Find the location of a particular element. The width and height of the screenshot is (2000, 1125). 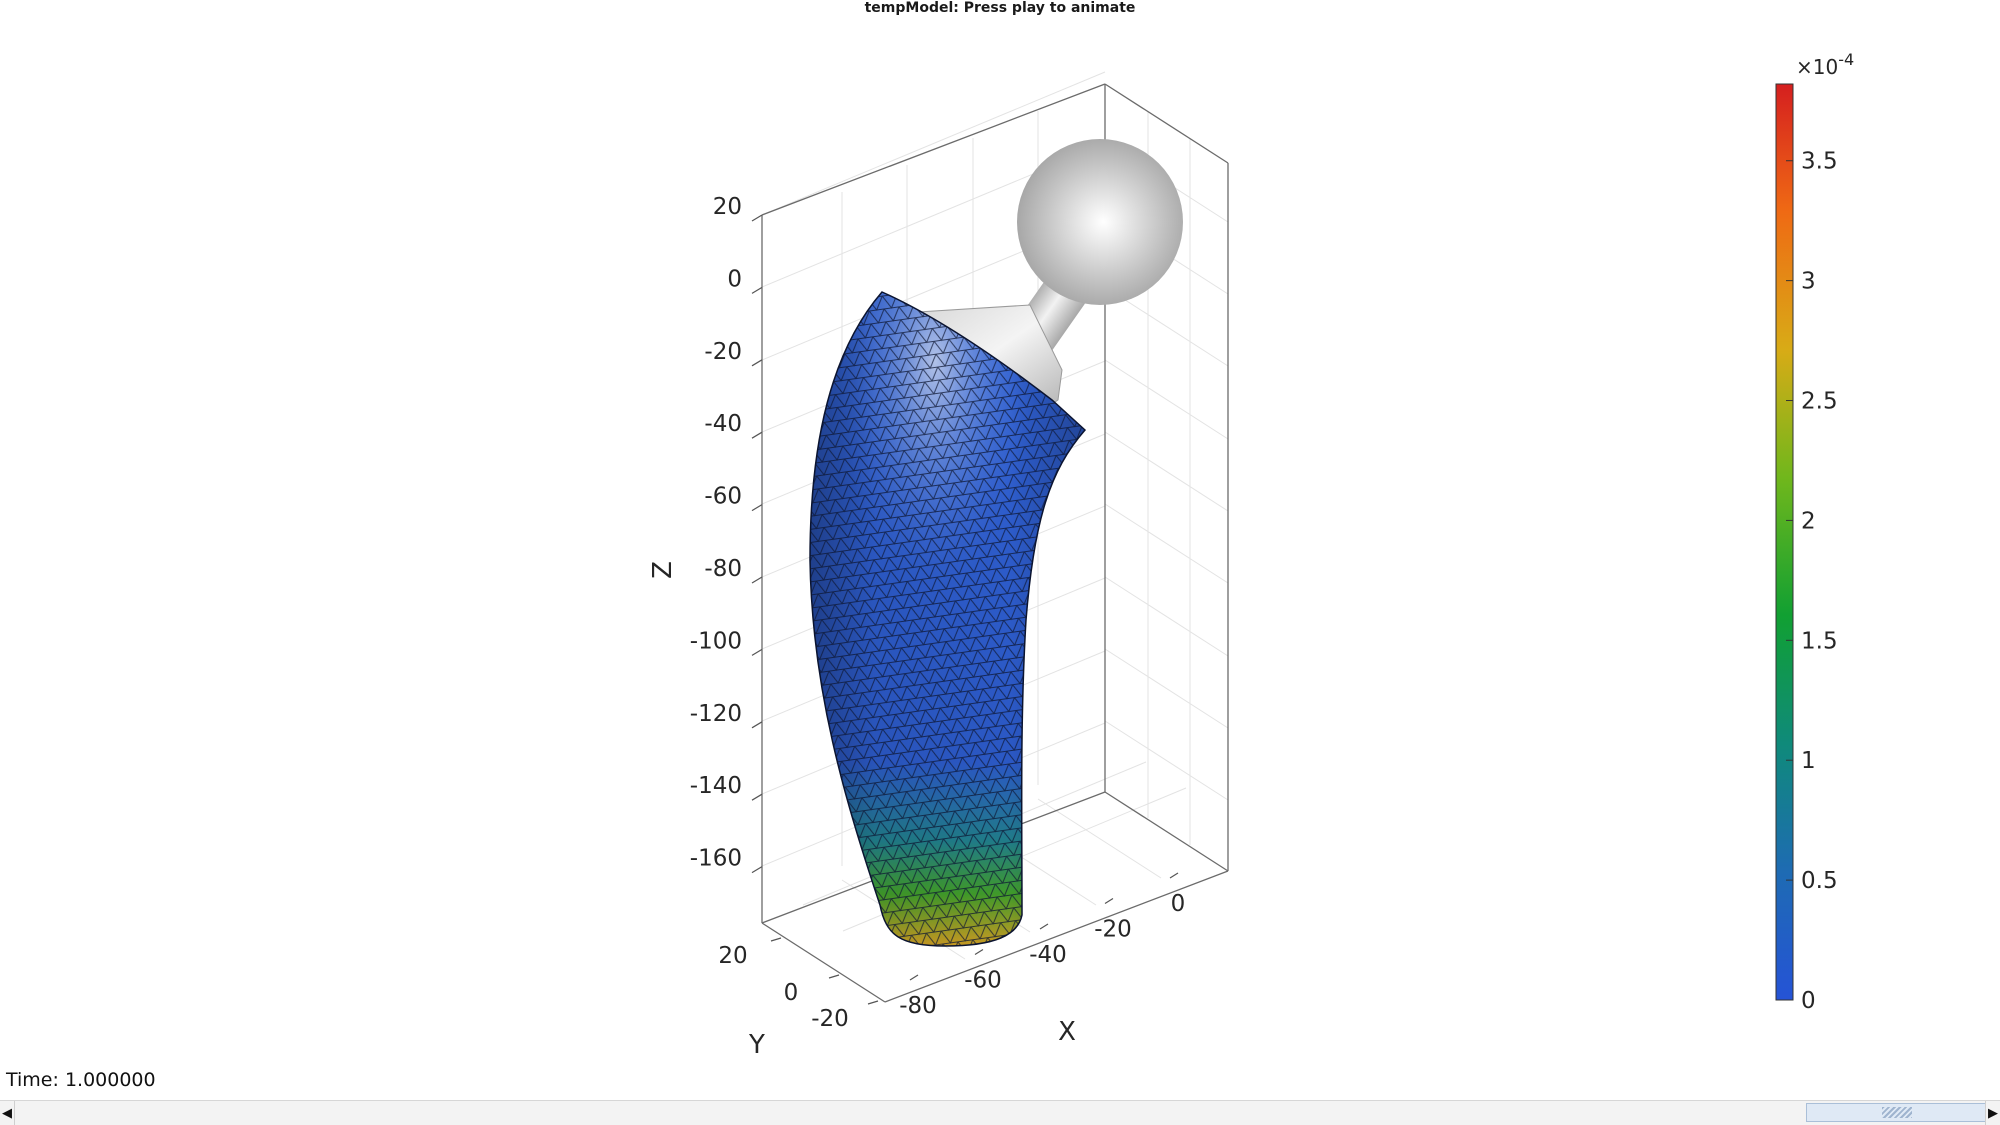

x-tick-label: 0 is located at coordinates (1178, 904).